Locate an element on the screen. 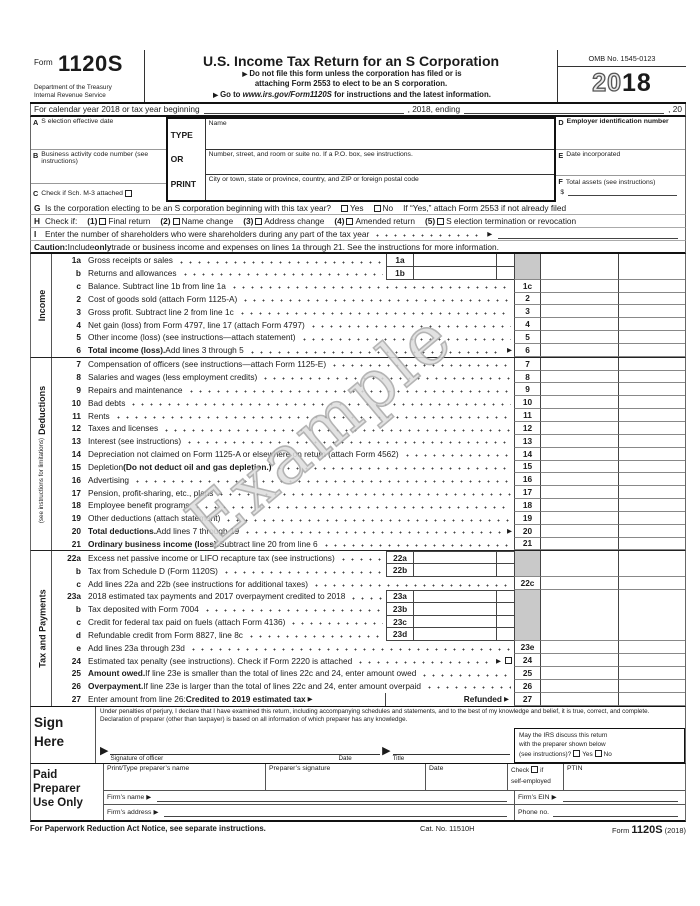  address-change-checkbox is located at coordinates (259, 221).